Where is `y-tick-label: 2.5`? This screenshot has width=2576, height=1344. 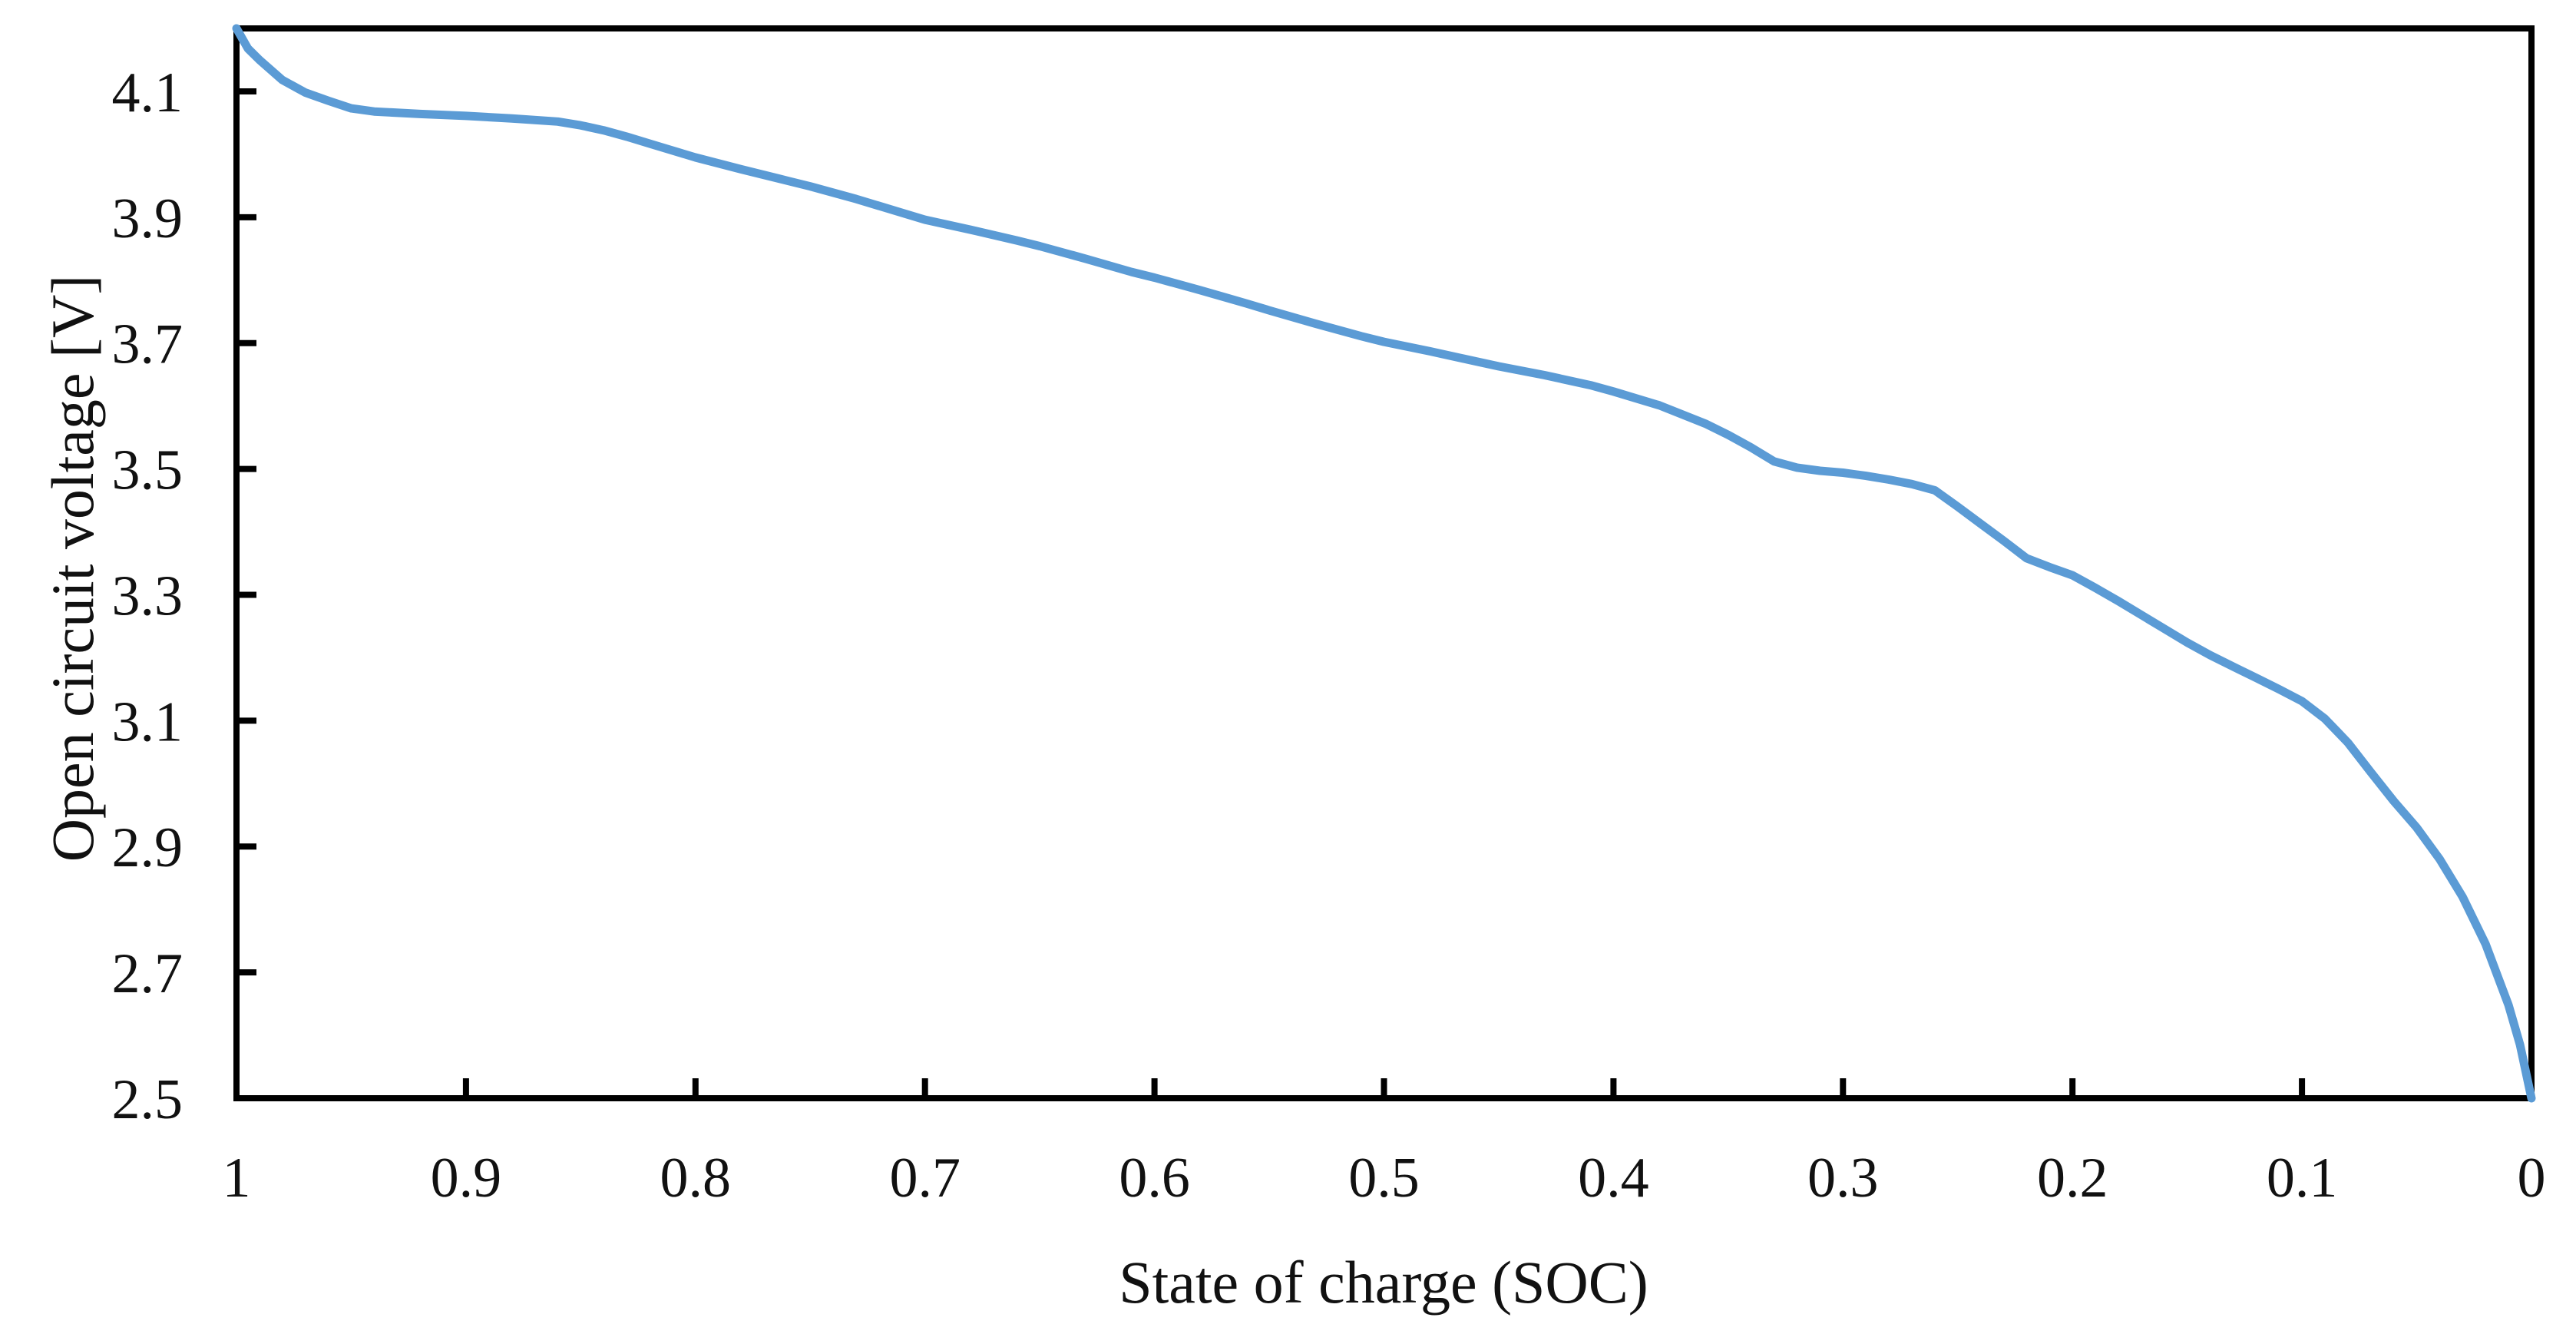
y-tick-label: 2.5 is located at coordinates (148, 1099).